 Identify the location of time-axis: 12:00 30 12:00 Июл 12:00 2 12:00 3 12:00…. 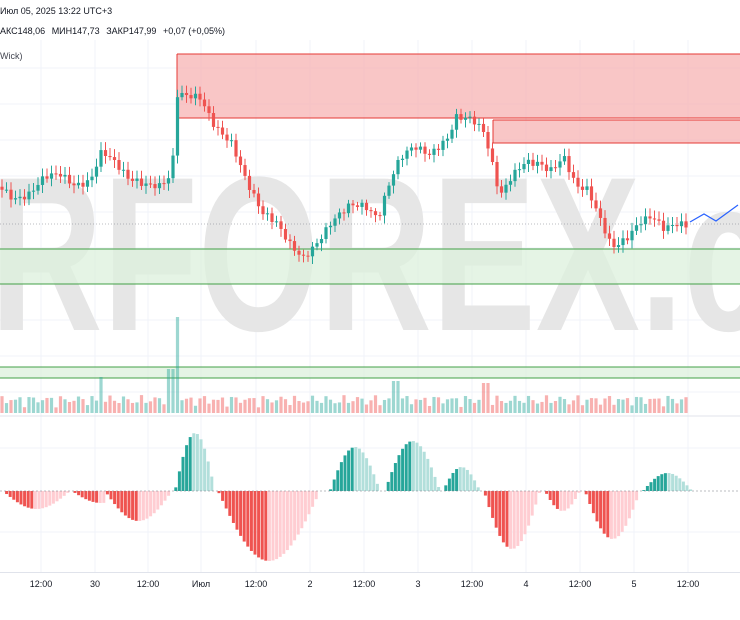
(370, 583).